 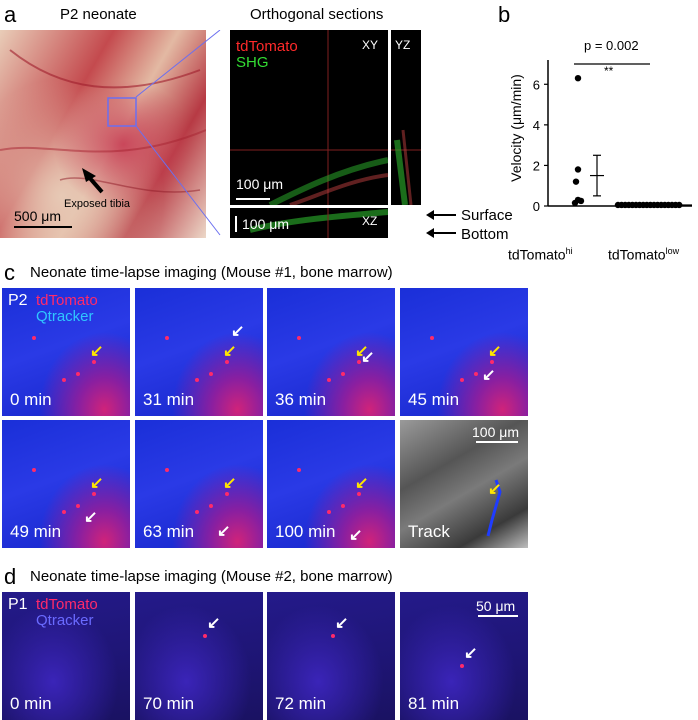 I want to click on neonate-photo: Exposed tibia 500 μm, so click(x=103, y=134).